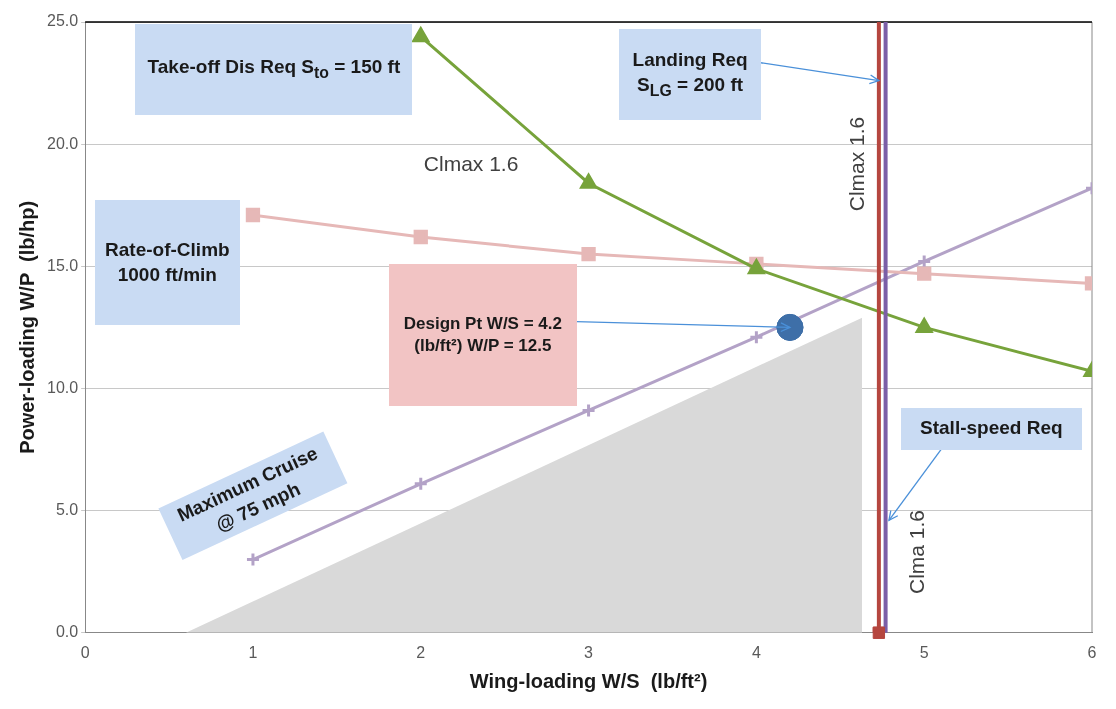 Image resolution: width=1116 pixels, height=709 pixels. What do you see at coordinates (917, 552) in the screenshot?
I see `annotation: Clma 1.6` at bounding box center [917, 552].